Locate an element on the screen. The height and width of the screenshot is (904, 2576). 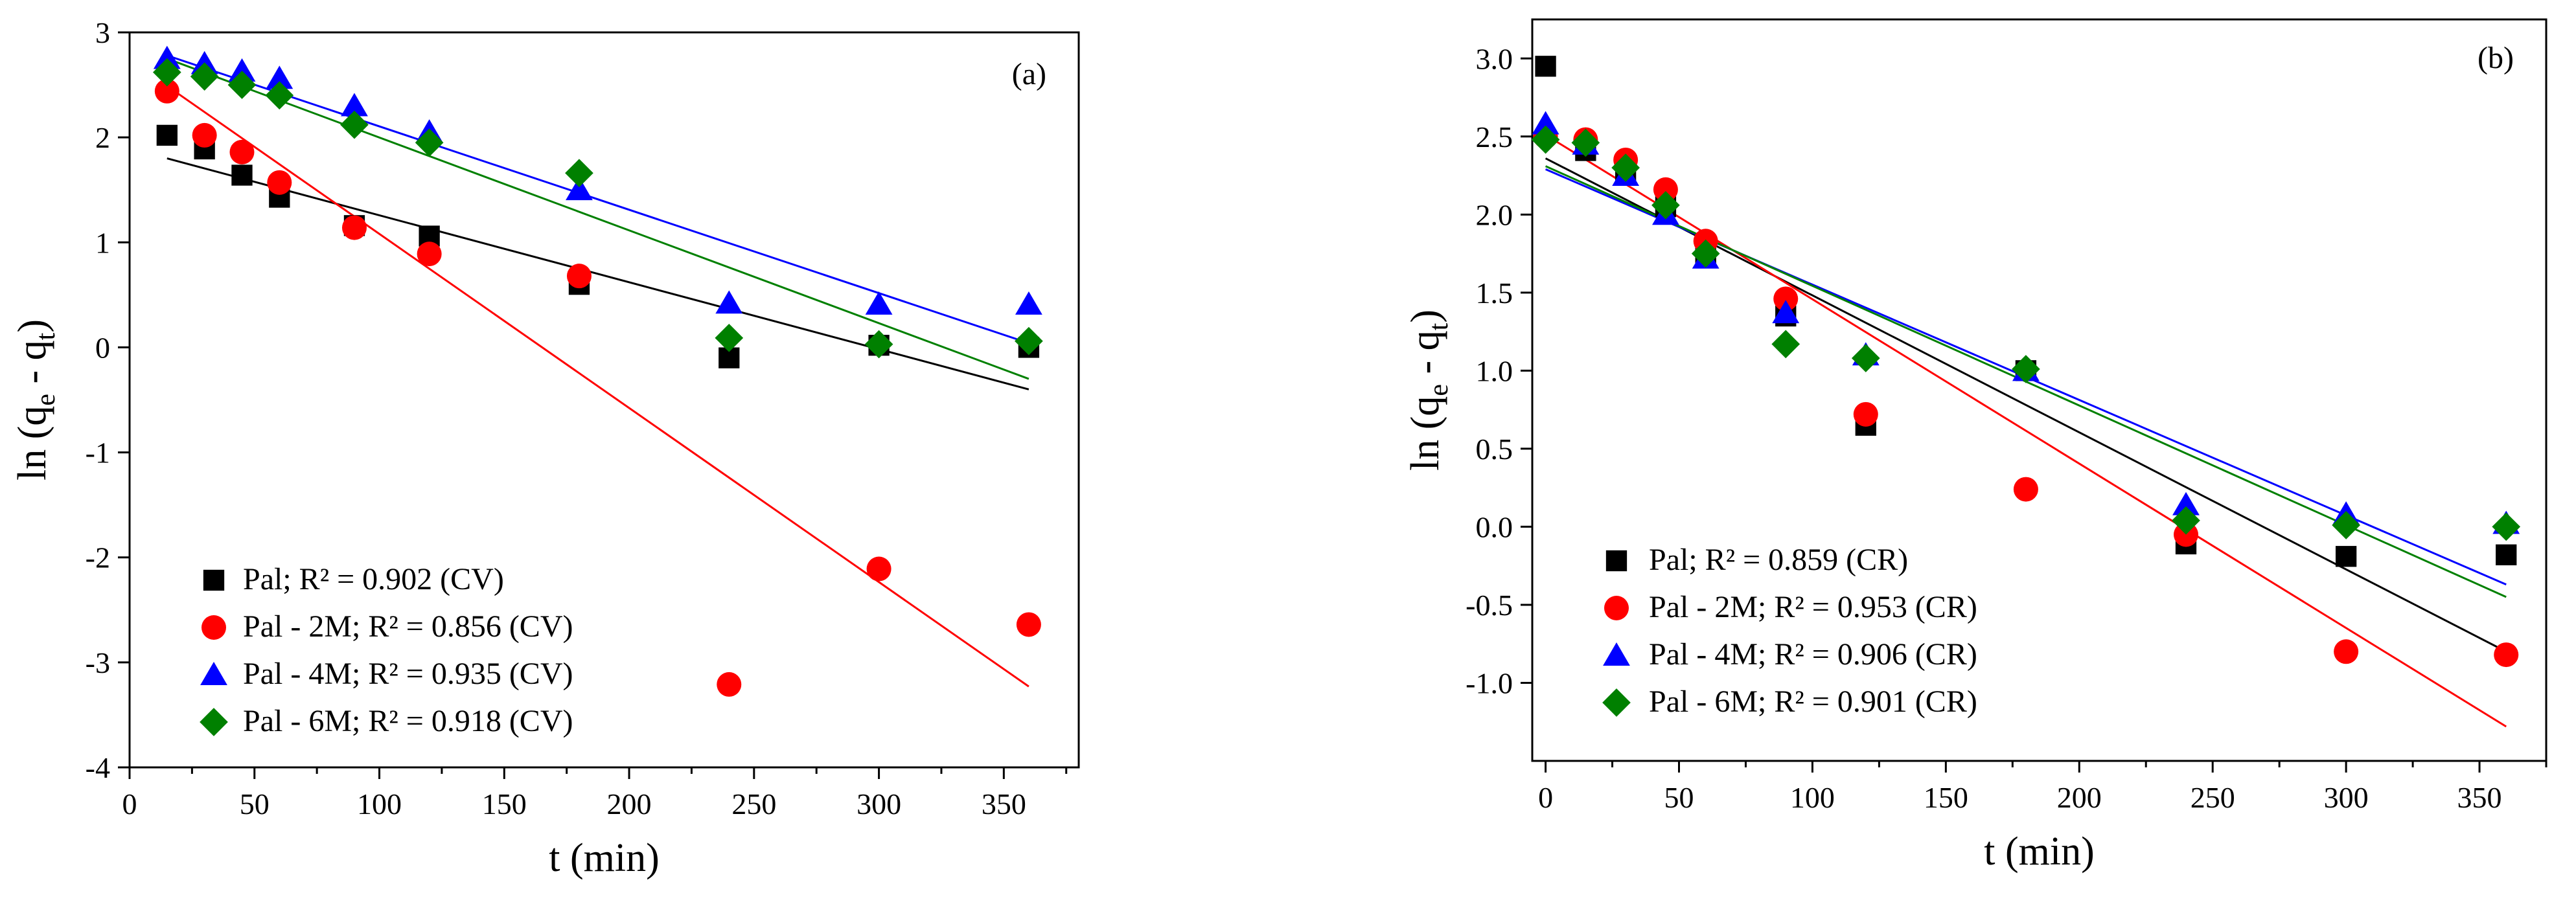
y-tick-label: -0.5 is located at coordinates (1490, 606).